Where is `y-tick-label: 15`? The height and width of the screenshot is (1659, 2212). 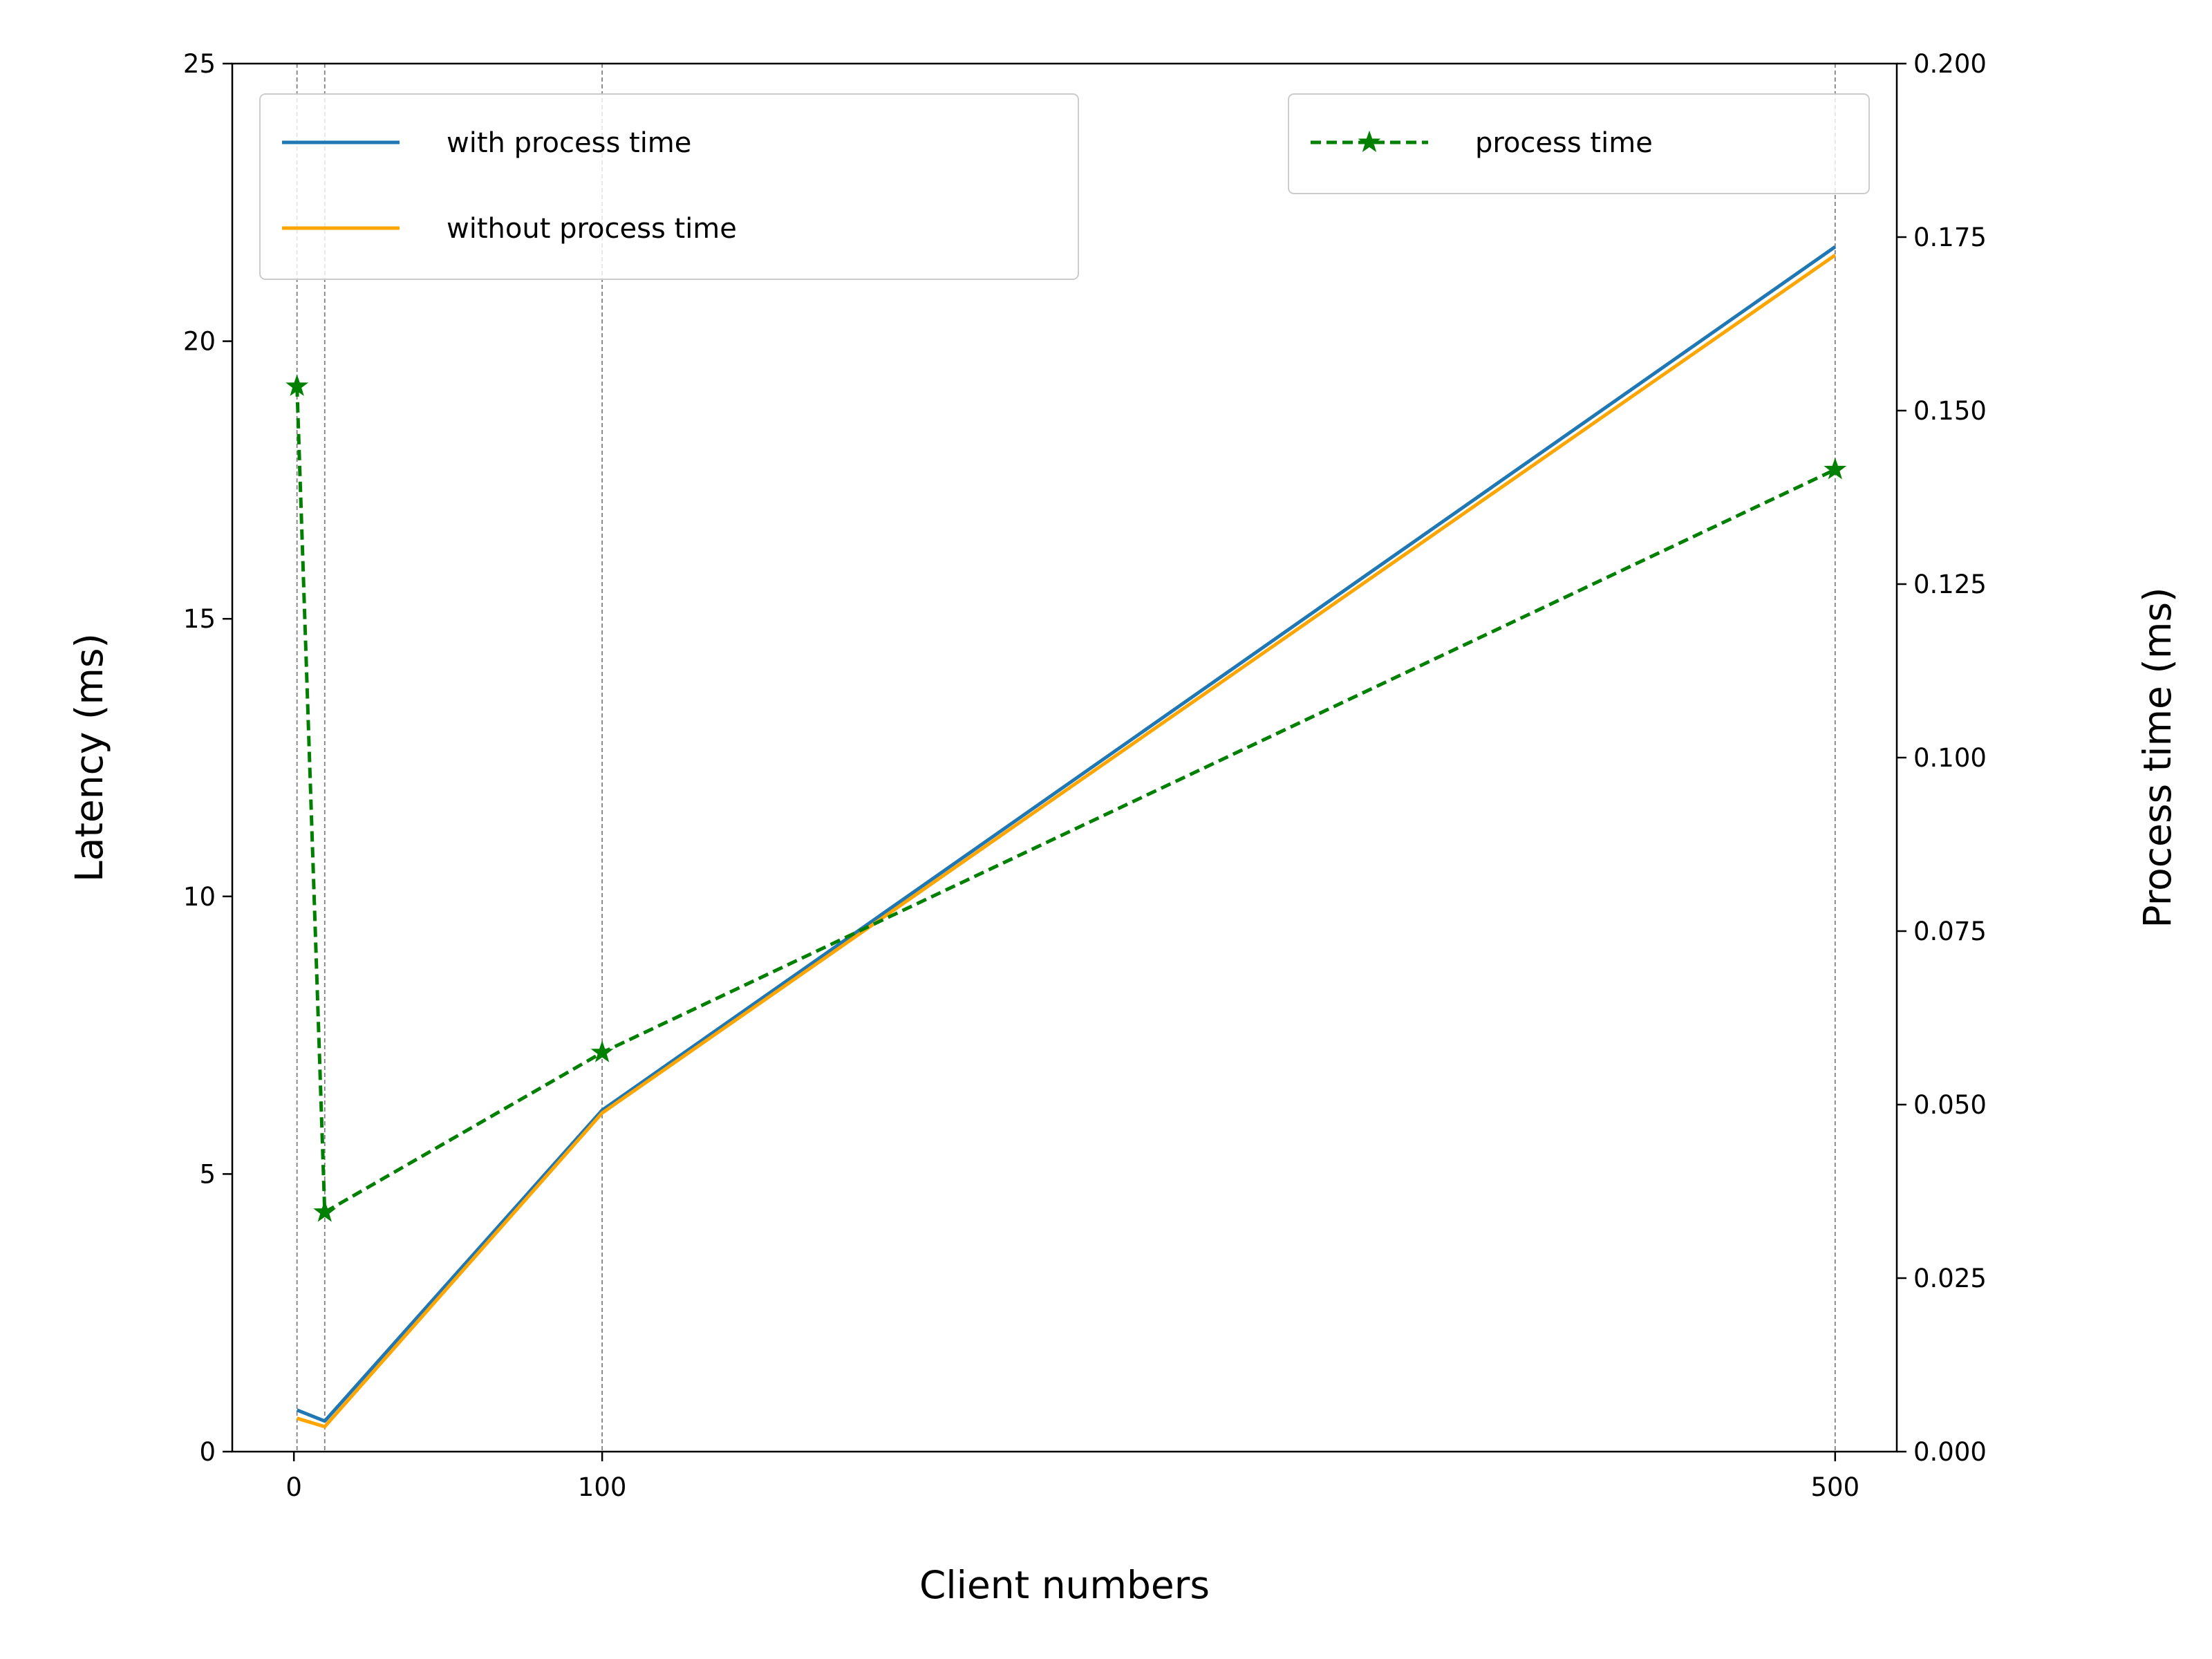 y-tick-label: 15 is located at coordinates (199, 619).